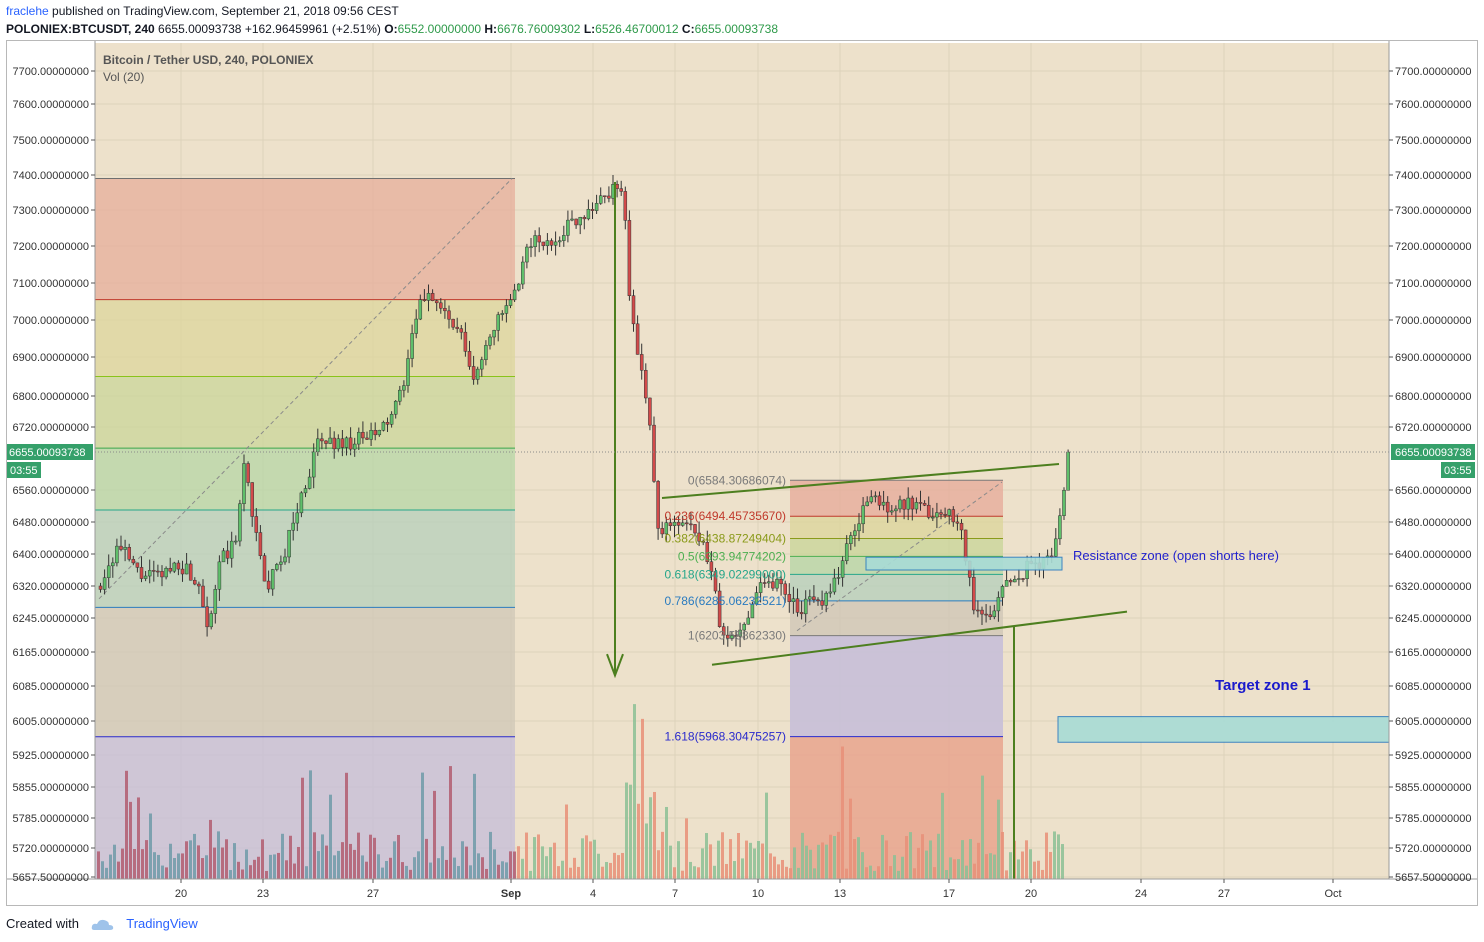 This screenshot has height=942, width=1484. What do you see at coordinates (1433, 428) in the screenshot?
I see `right-price-tick-label: 6720.00000000` at bounding box center [1433, 428].